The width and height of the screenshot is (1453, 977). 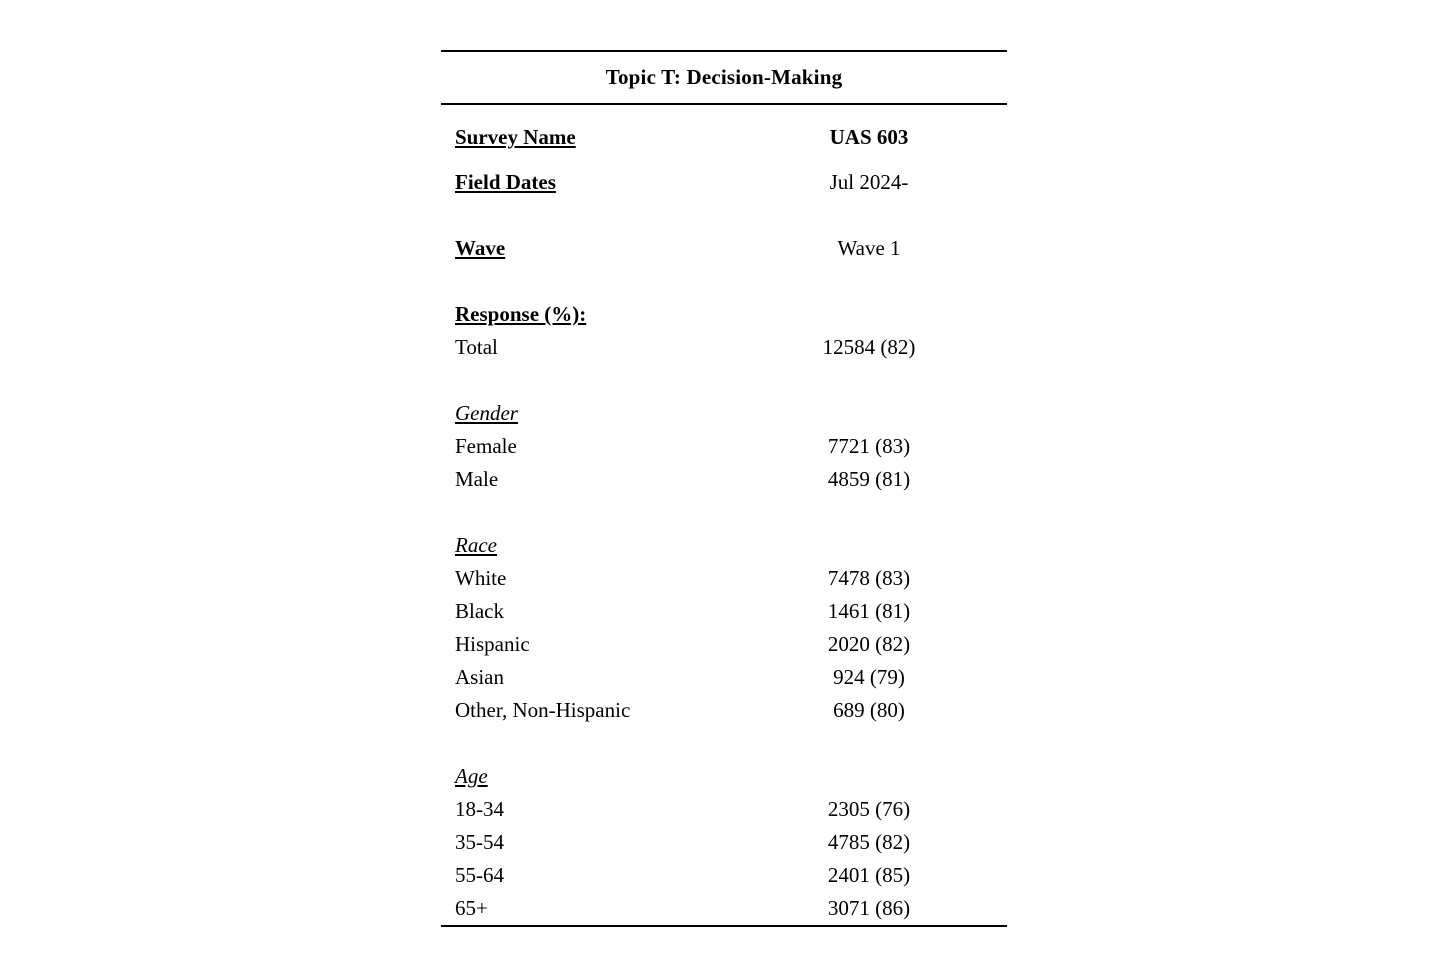 I want to click on gender-heading-spacer, so click(x=869, y=413).